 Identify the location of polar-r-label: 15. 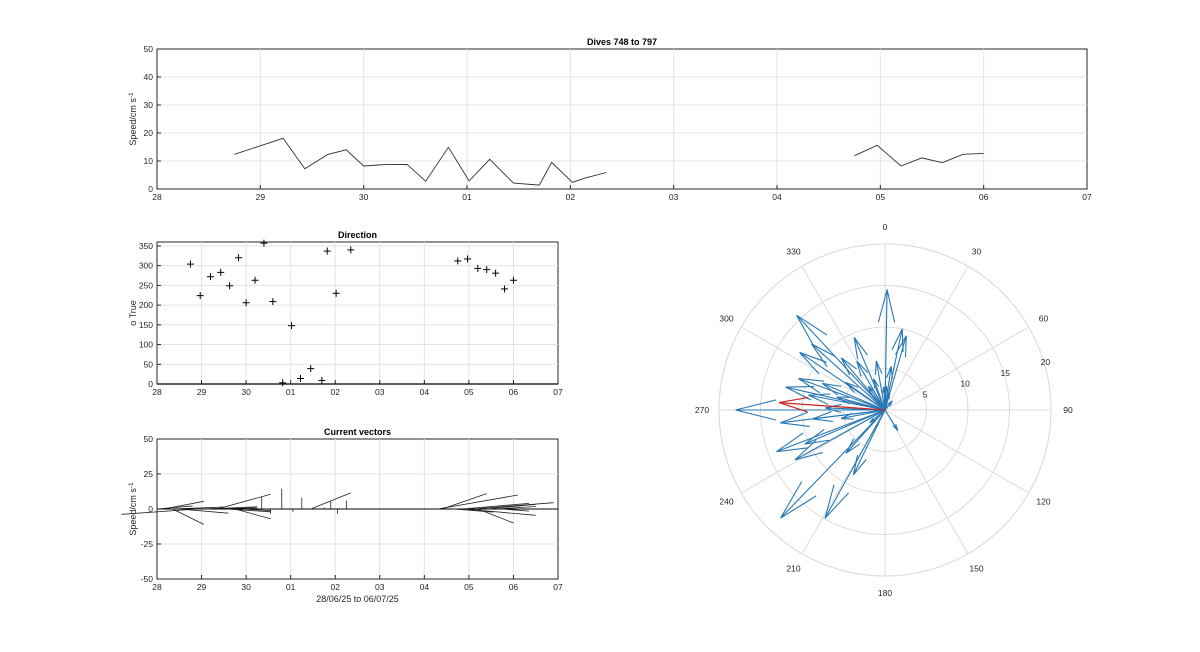
(1006, 373).